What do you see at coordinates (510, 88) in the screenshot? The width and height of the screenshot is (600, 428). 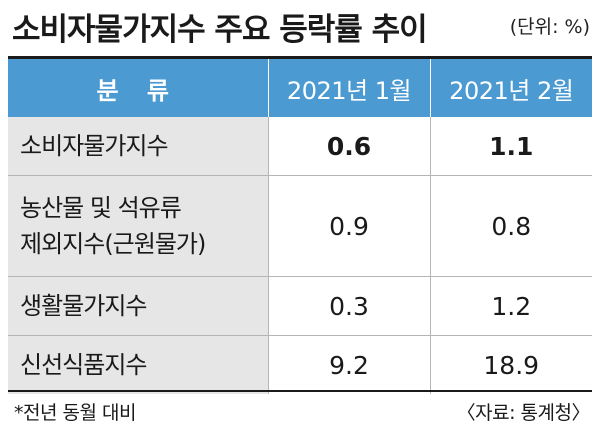 I see `header-feb-2021: 2021년 2월` at bounding box center [510, 88].